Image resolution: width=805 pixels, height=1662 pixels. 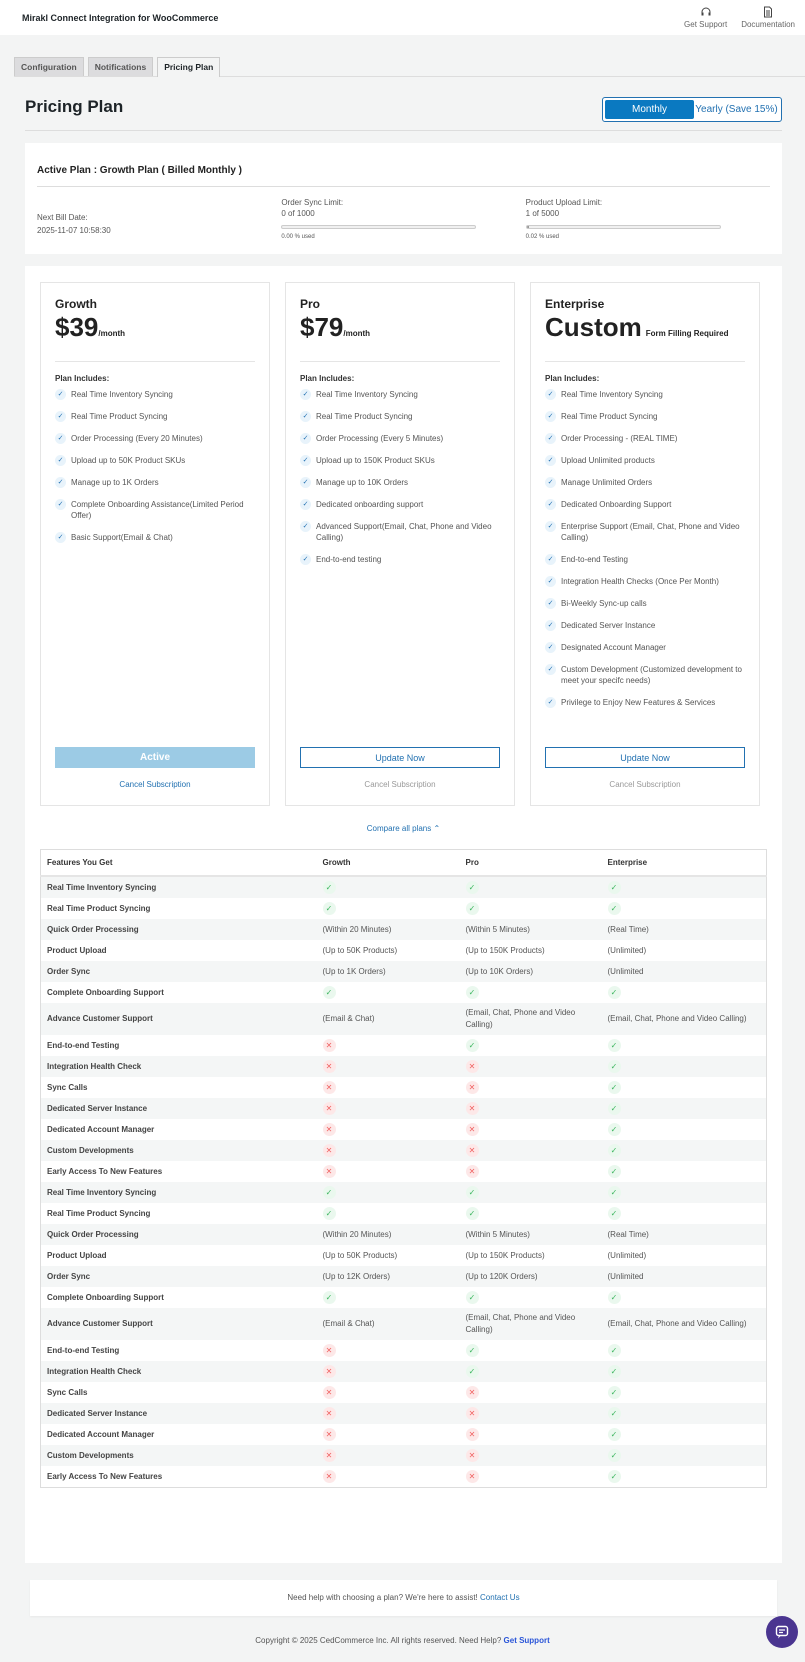 I want to click on tab-bar: Configuration Notifications Pricing Plan, so click(x=409, y=67).